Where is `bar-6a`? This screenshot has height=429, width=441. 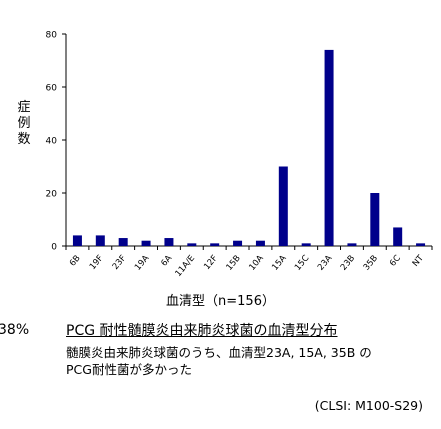
bar-6a is located at coordinates (169, 242).